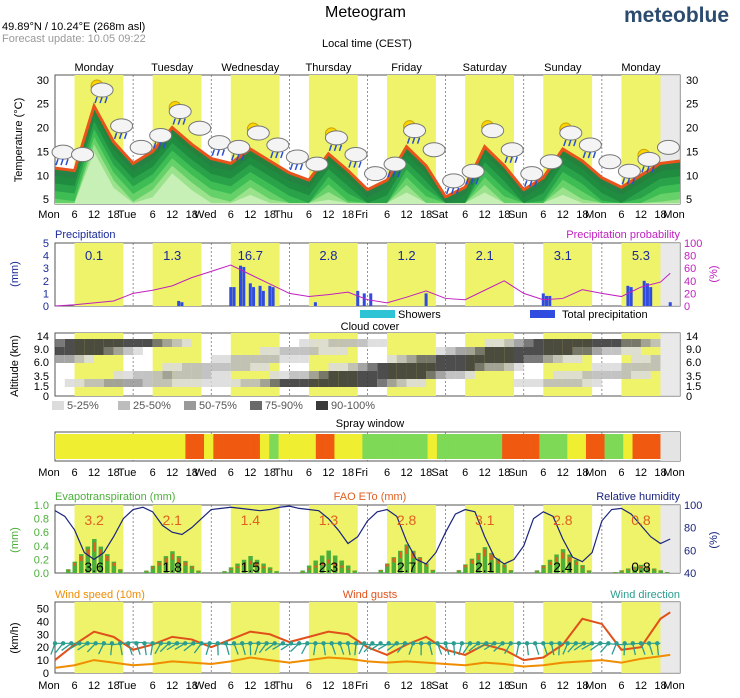 Image resolution: width=740 pixels, height=698 pixels. What do you see at coordinates (94, 255) in the screenshot?
I see `daily-precip-total: 0.1` at bounding box center [94, 255].